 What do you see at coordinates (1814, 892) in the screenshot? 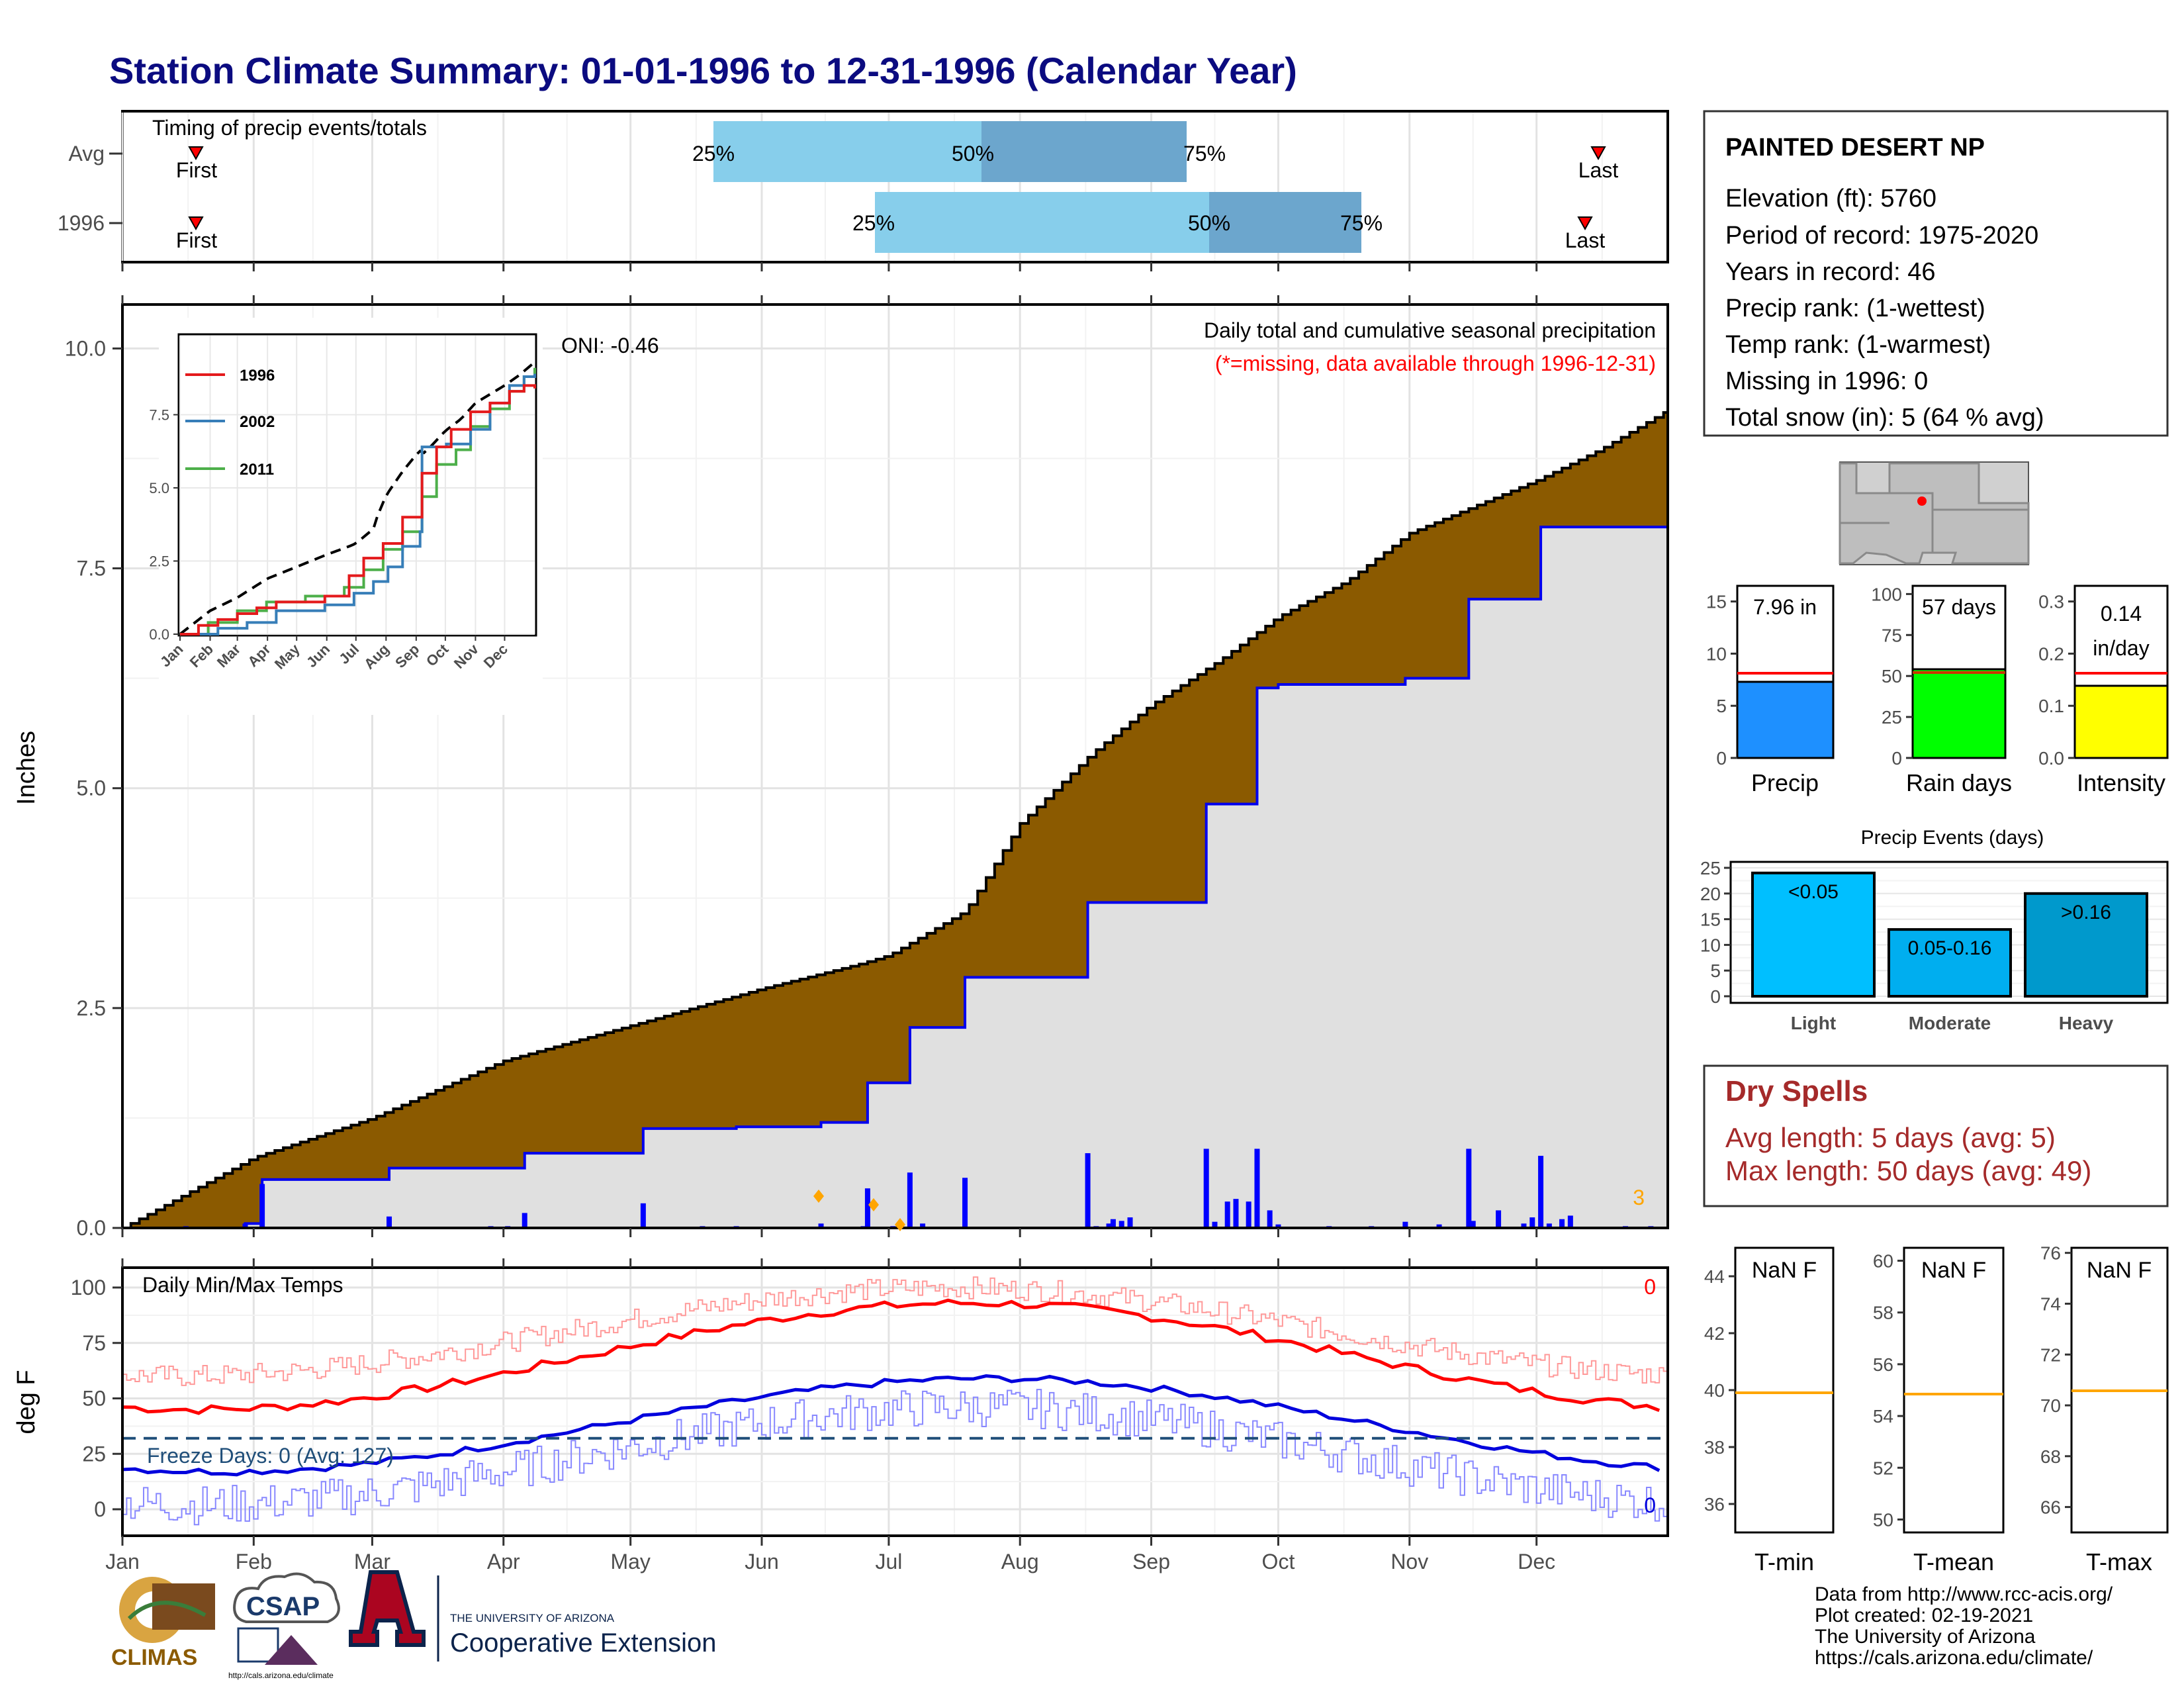
I see `precip-event-bar-label: <0.05` at bounding box center [1814, 892].